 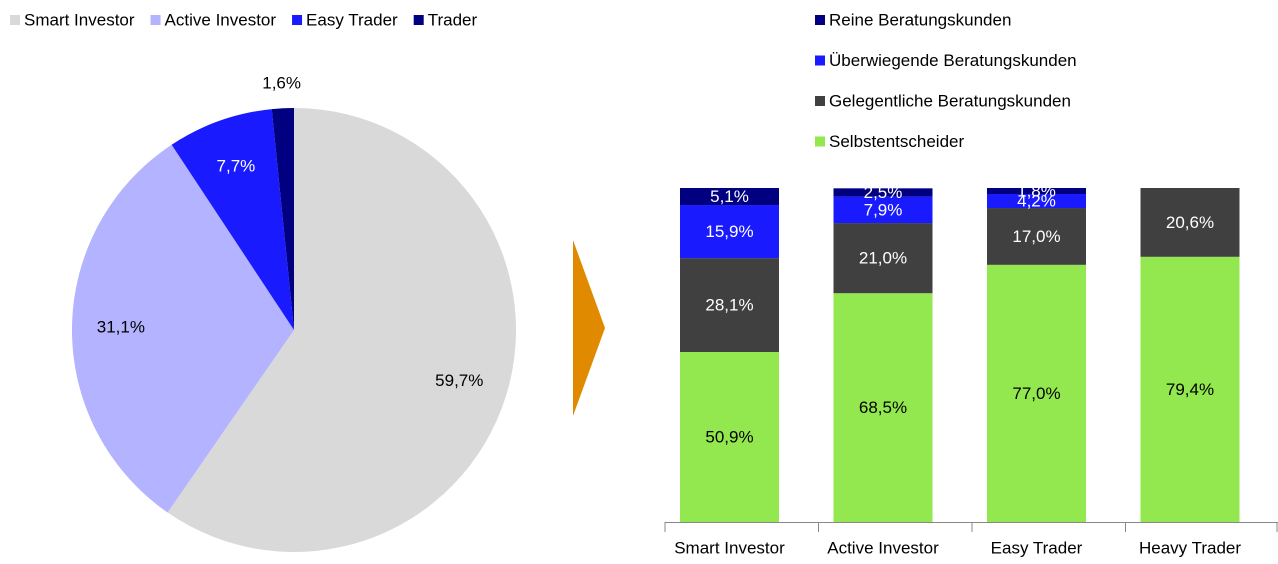 I want to click on x-tick-label: Smart Investor, so click(x=729, y=547).